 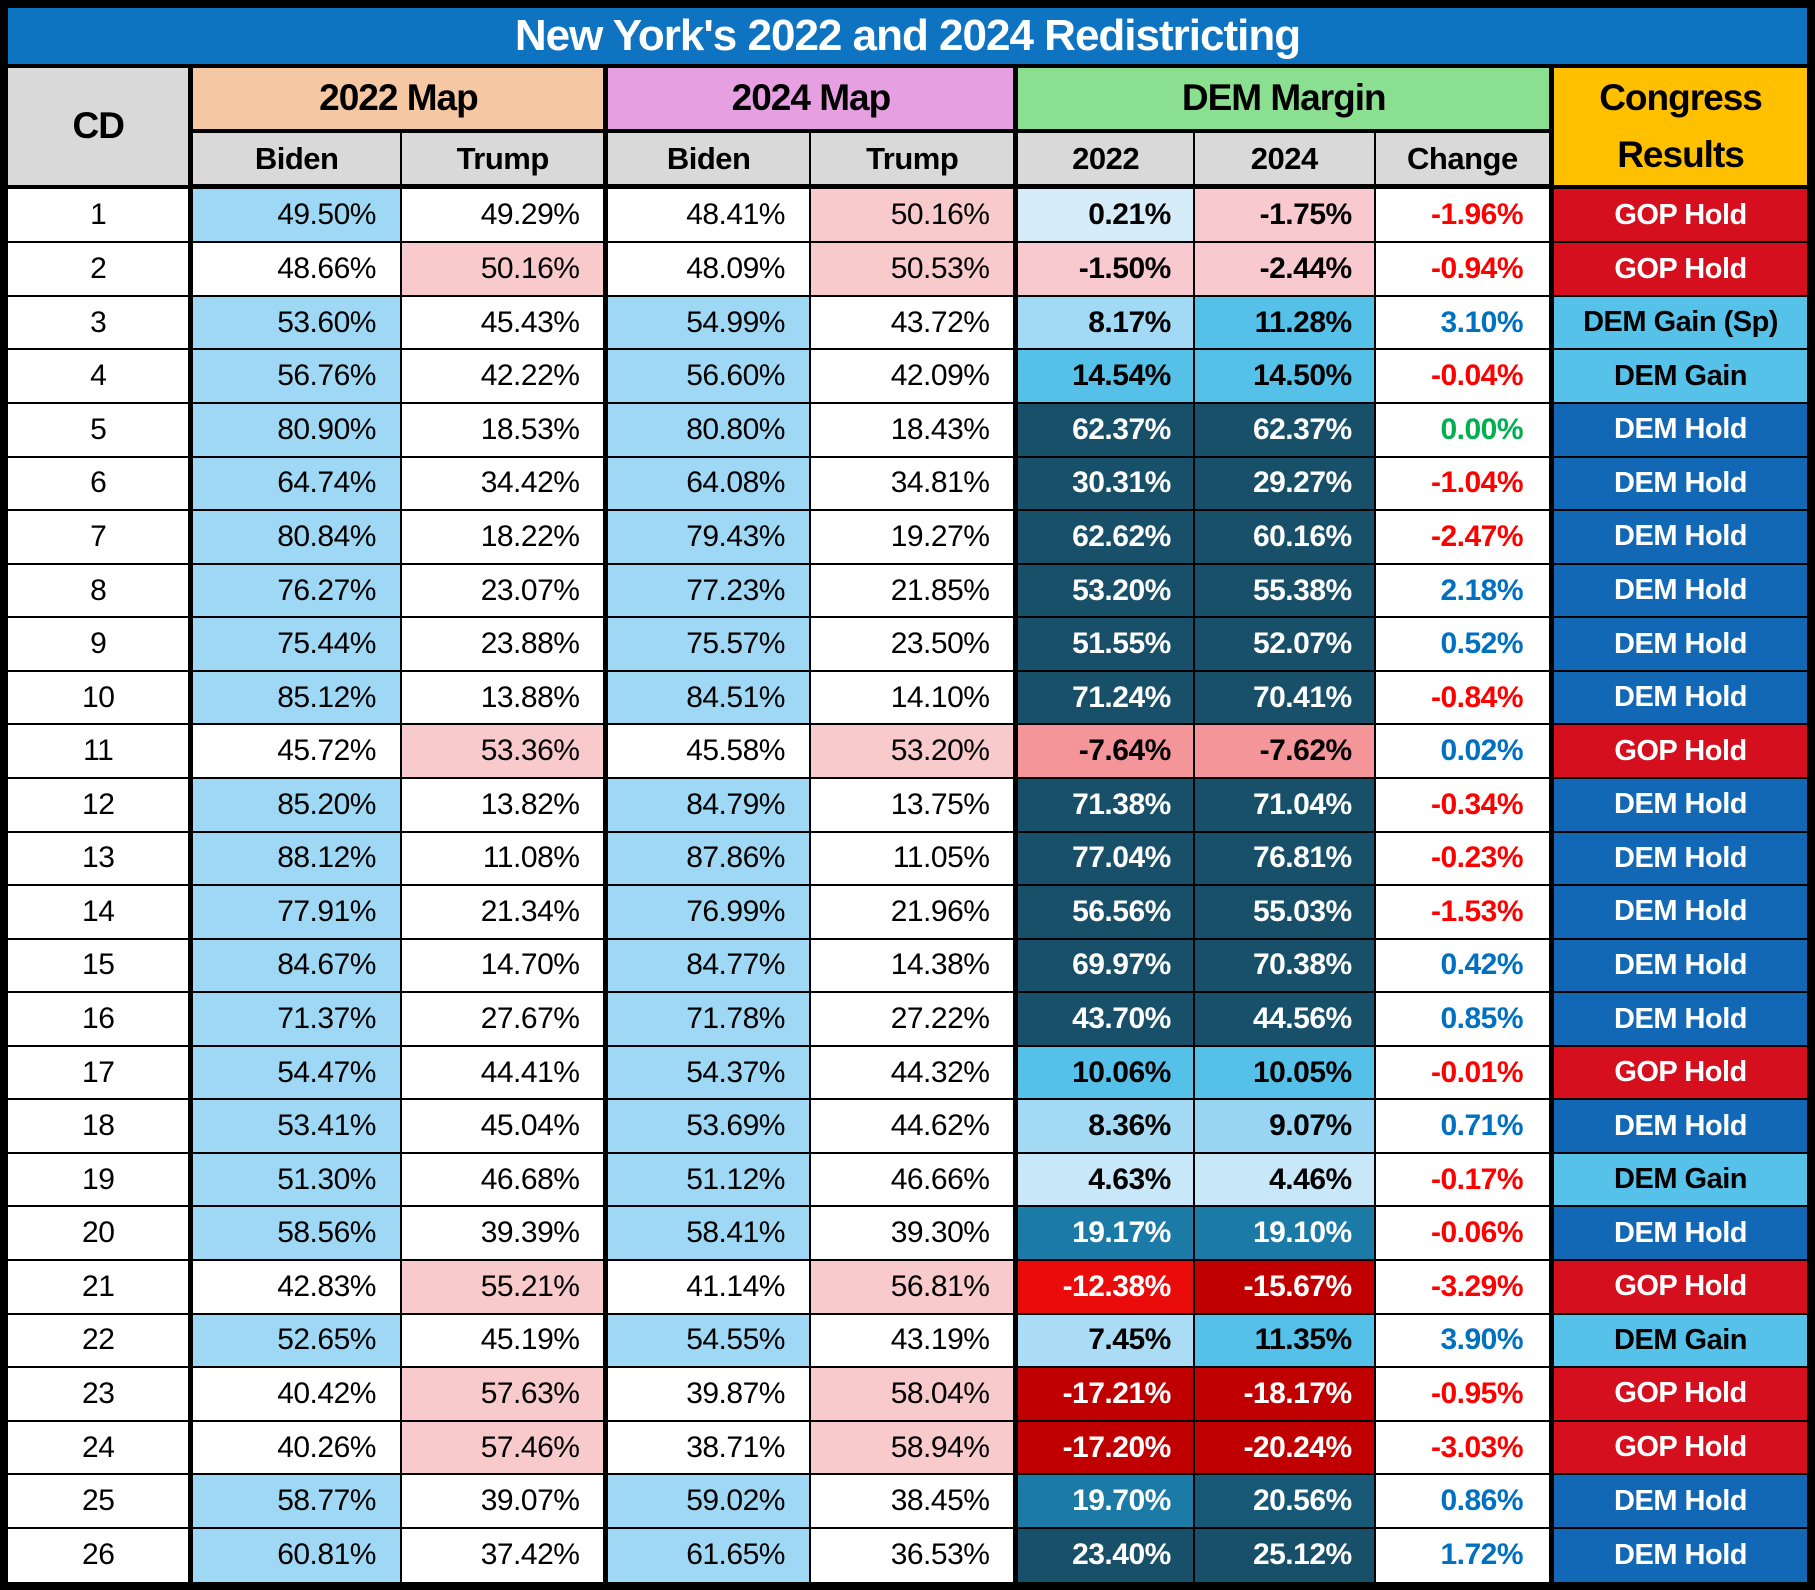 What do you see at coordinates (97, 127) in the screenshot?
I see `column-header-cd: CD` at bounding box center [97, 127].